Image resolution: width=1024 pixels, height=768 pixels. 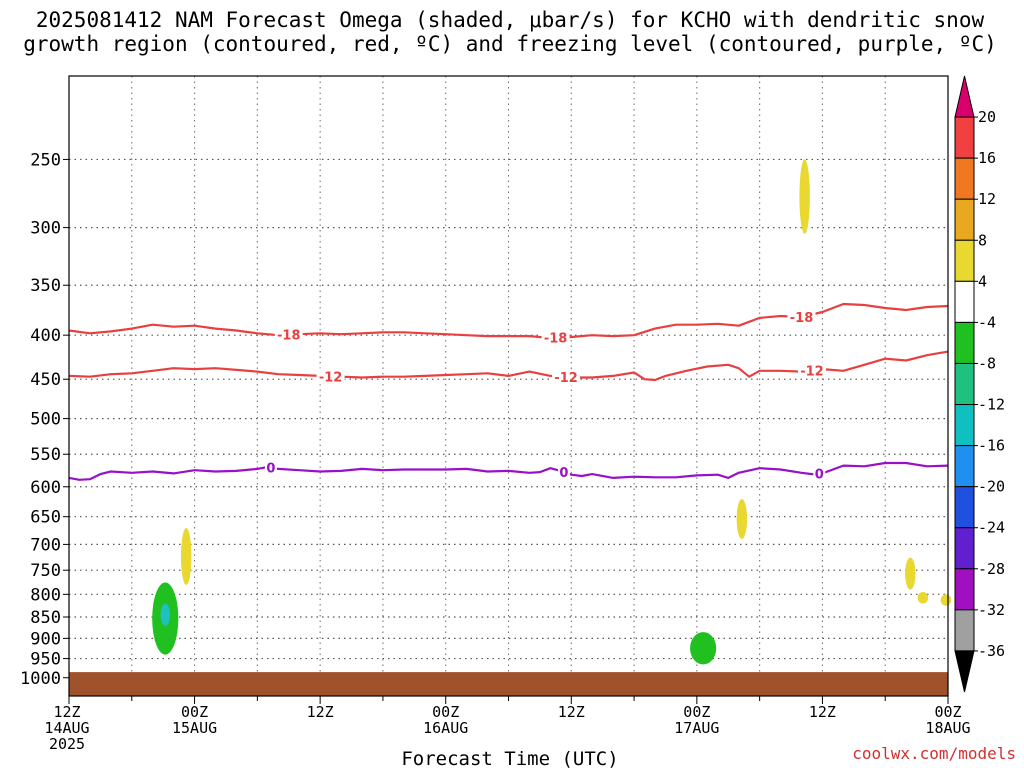 I want to click on x-tick-label: 18AUG, so click(x=947, y=728).